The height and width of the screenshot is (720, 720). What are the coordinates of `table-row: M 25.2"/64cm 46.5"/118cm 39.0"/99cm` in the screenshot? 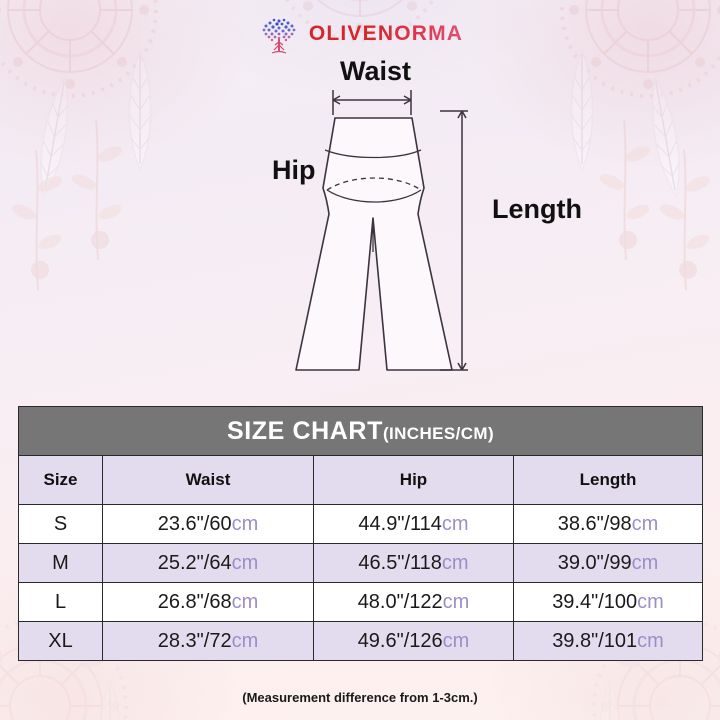 It's located at (360, 563).